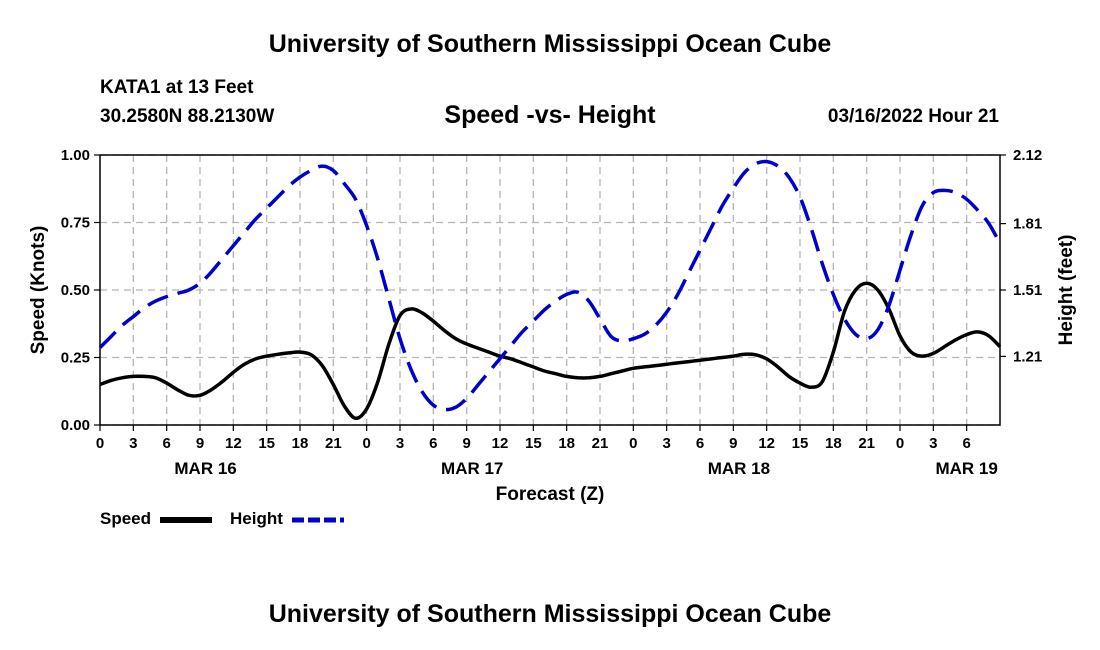  What do you see at coordinates (472, 468) in the screenshot?
I see `x-date-label: MAR 17` at bounding box center [472, 468].